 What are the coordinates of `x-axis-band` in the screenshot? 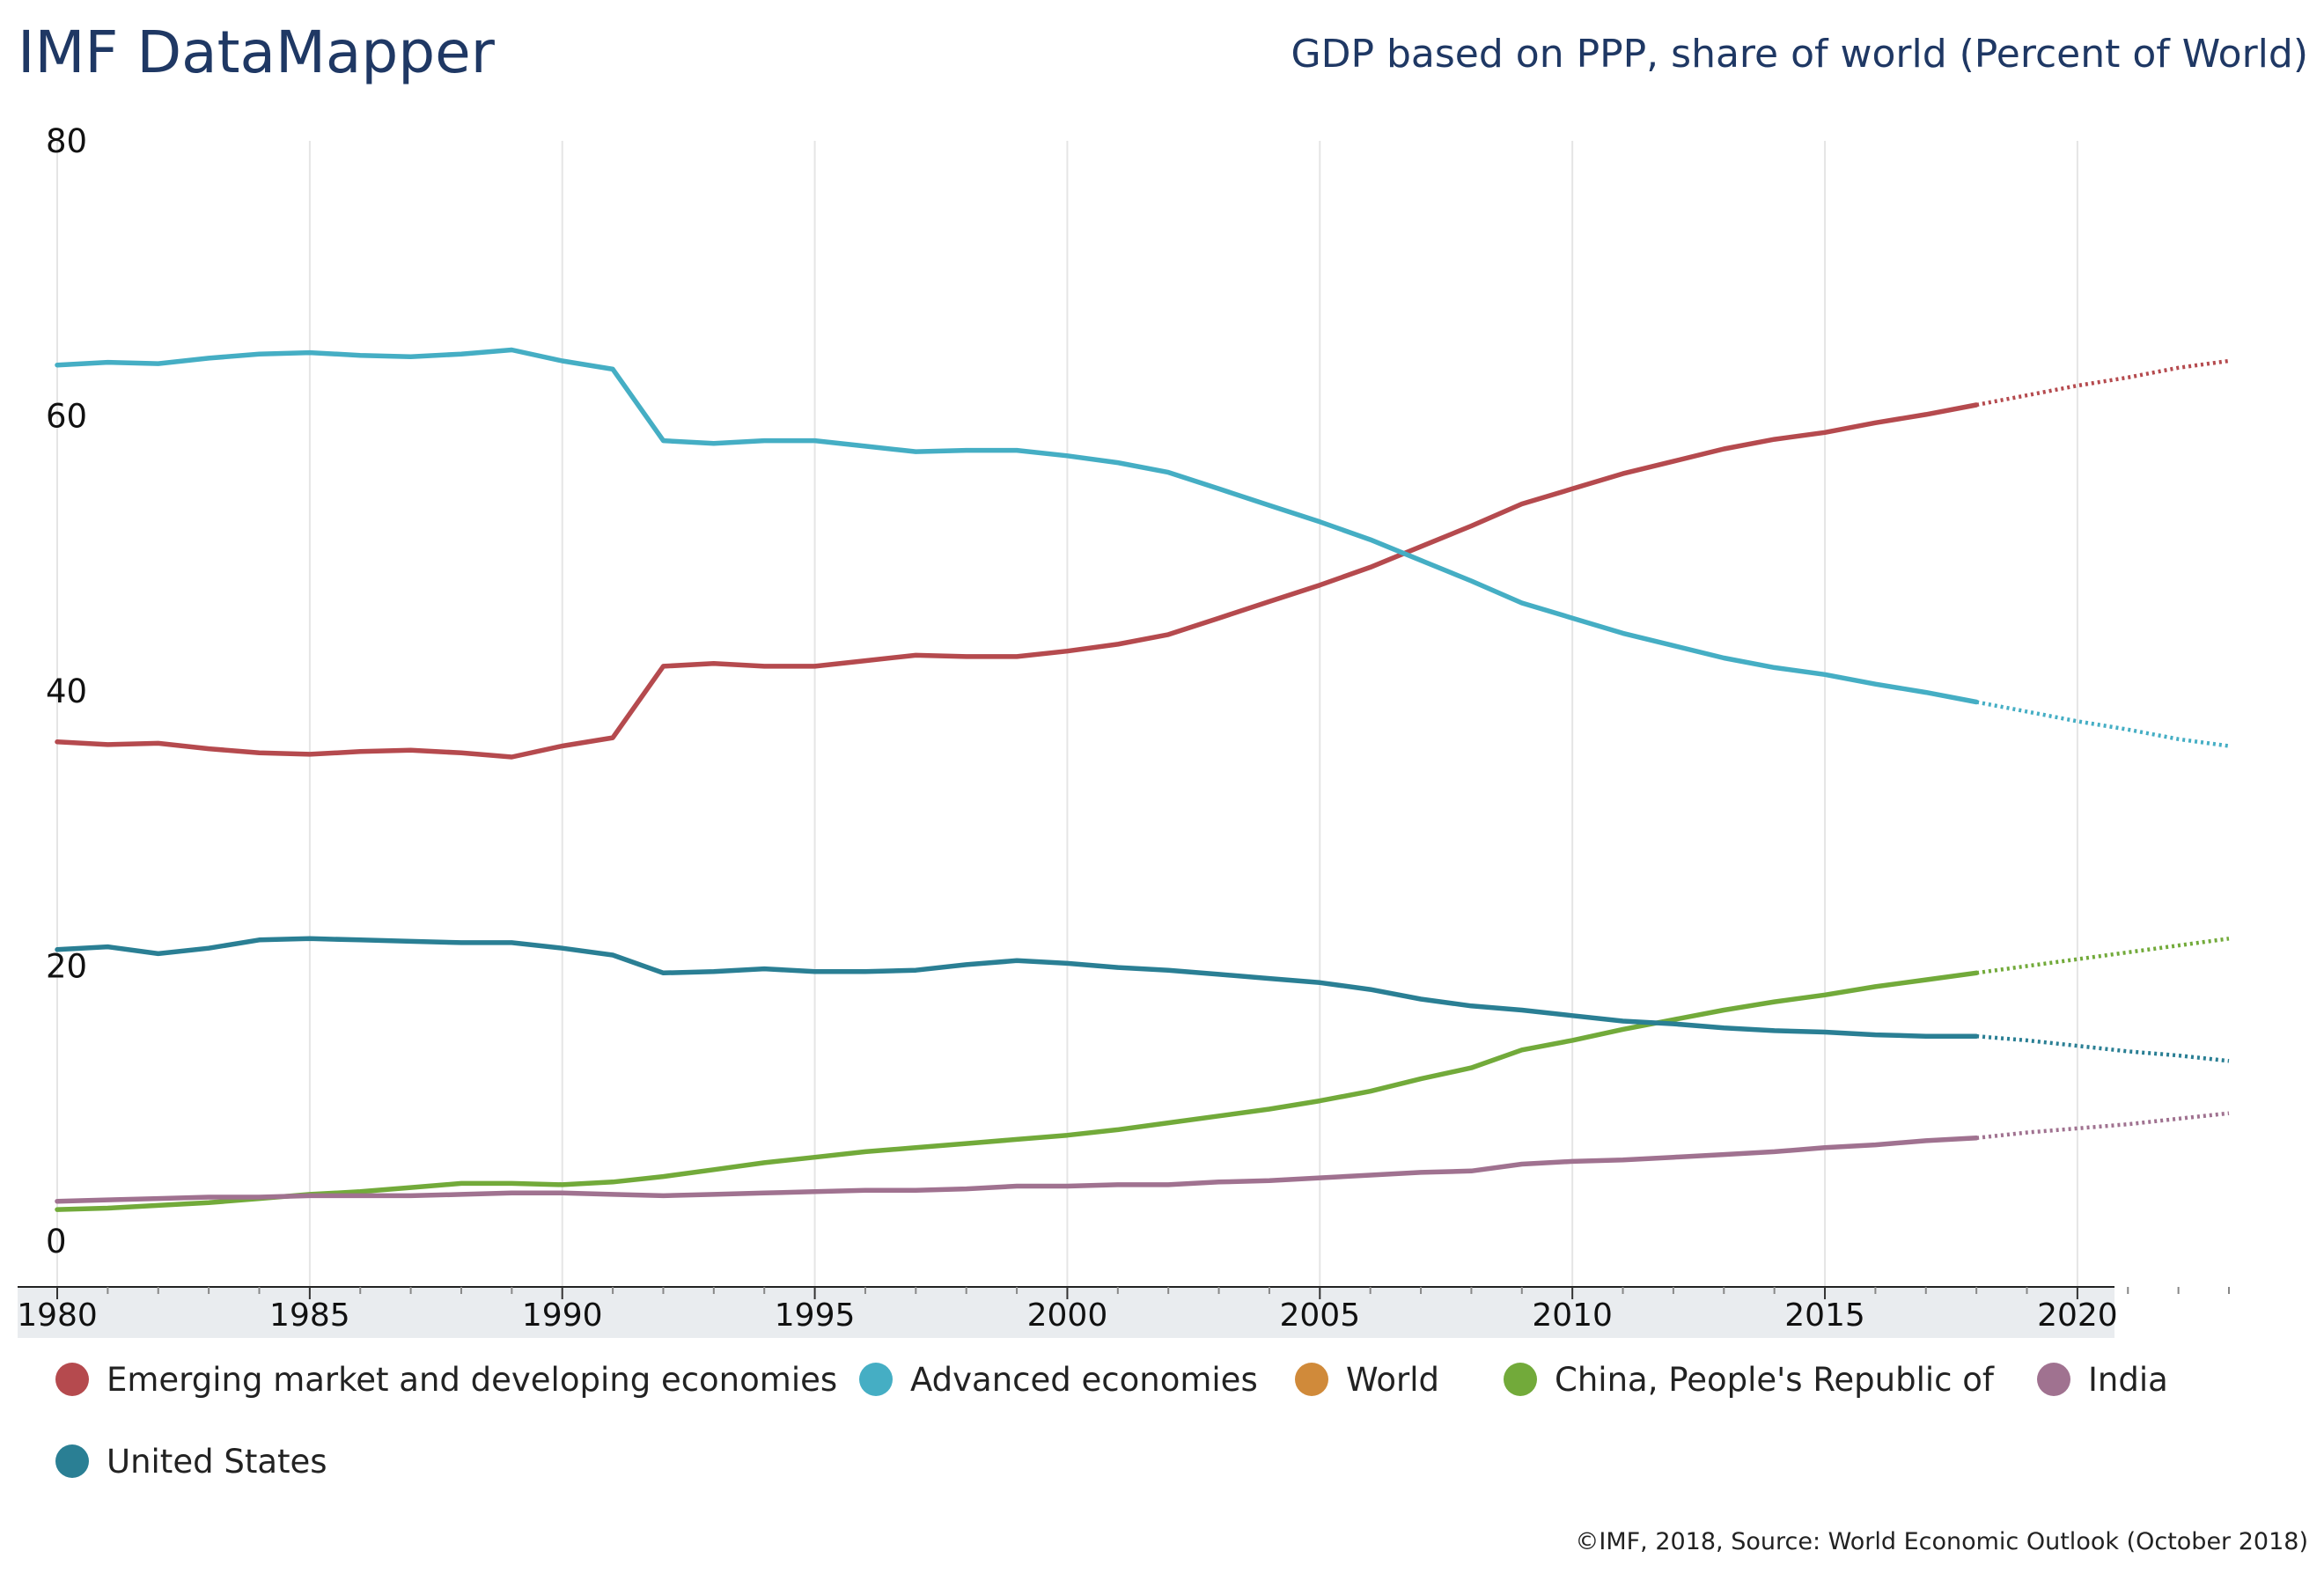 It's located at (1066, 1313).